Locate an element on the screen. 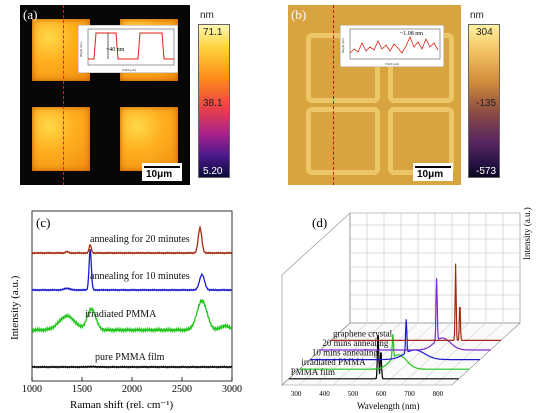  colorbar-a-unit: nm is located at coordinates (207, 15).